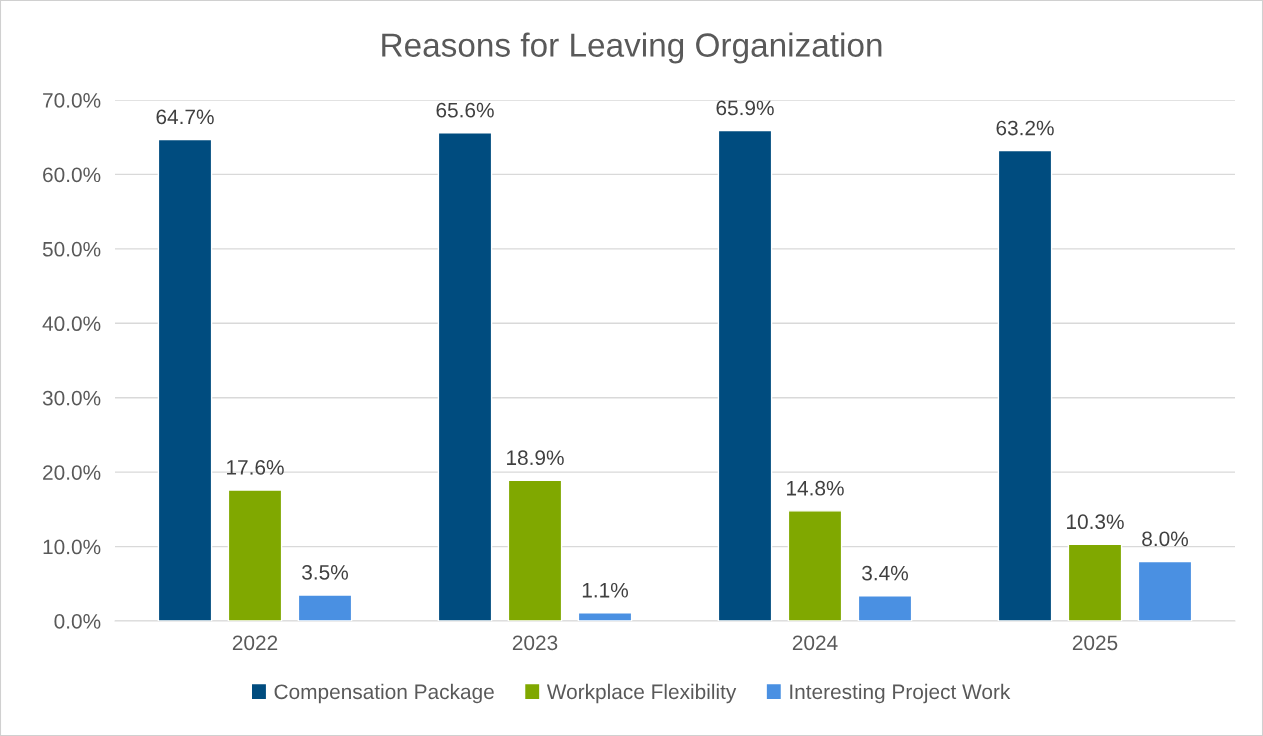 The image size is (1263, 736). I want to click on y-tick-label: 50.0%, so click(71, 249).